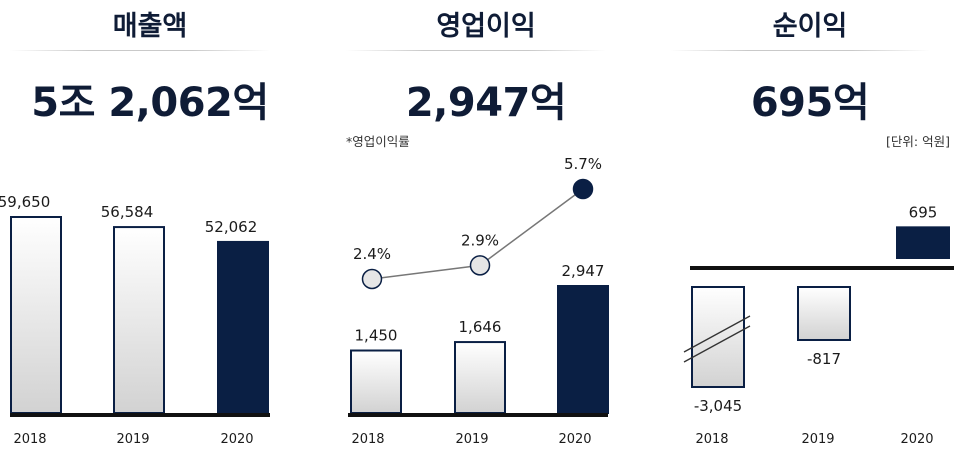  What do you see at coordinates (372, 254) in the screenshot?
I see `margin-label: 2.4%` at bounding box center [372, 254].